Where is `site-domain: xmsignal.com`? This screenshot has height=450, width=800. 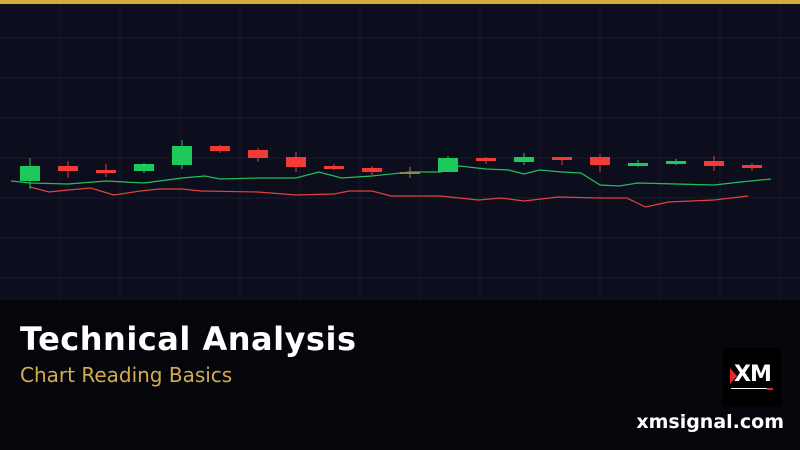
site-domain: xmsignal.com is located at coordinates (710, 422).